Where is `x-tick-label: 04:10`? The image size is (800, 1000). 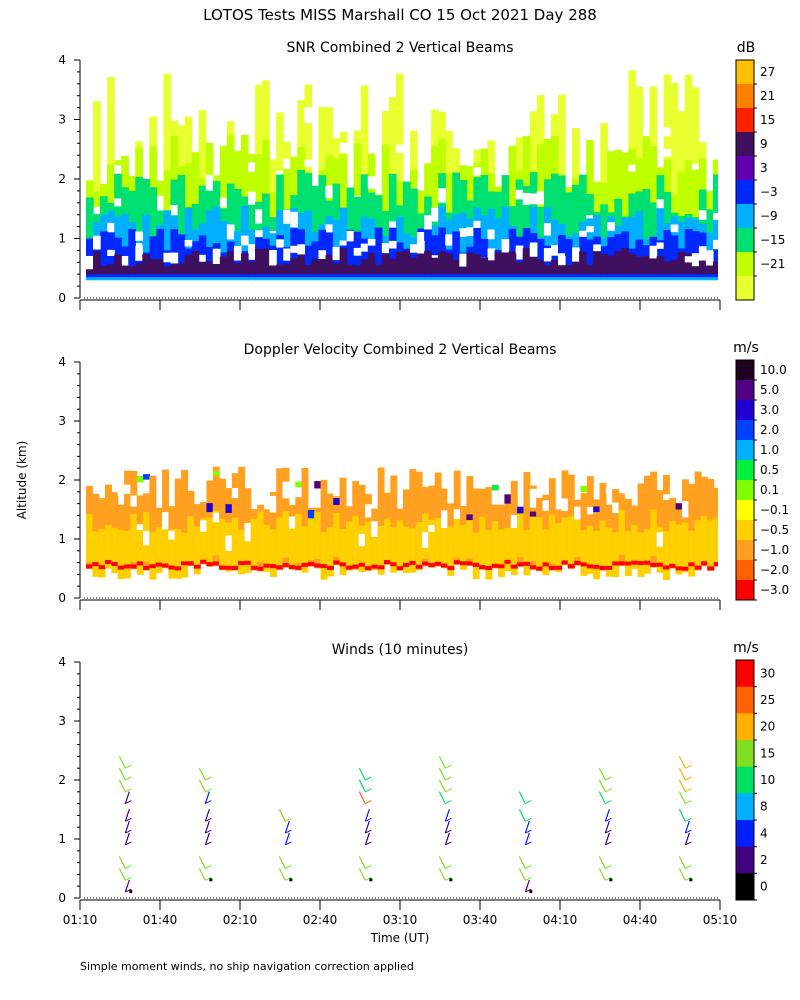
x-tick-label: 04:10 is located at coordinates (560, 920).